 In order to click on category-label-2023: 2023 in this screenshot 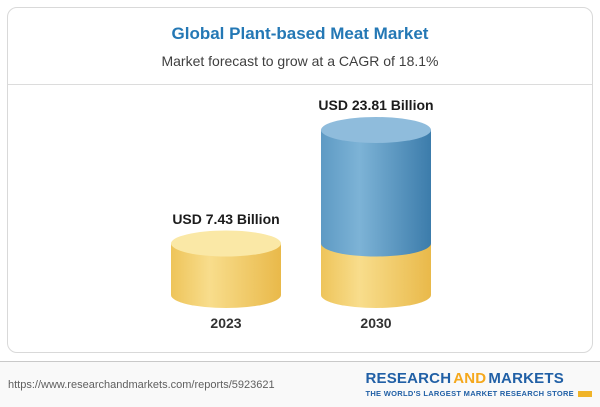, I will do `click(226, 323)`.